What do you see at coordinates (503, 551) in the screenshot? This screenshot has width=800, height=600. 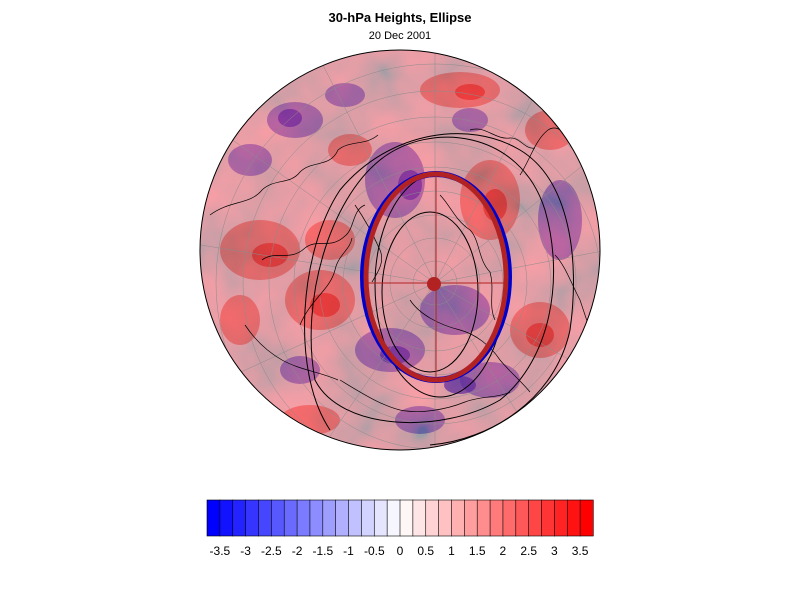 I see `colorbar-tick-label: 2` at bounding box center [503, 551].